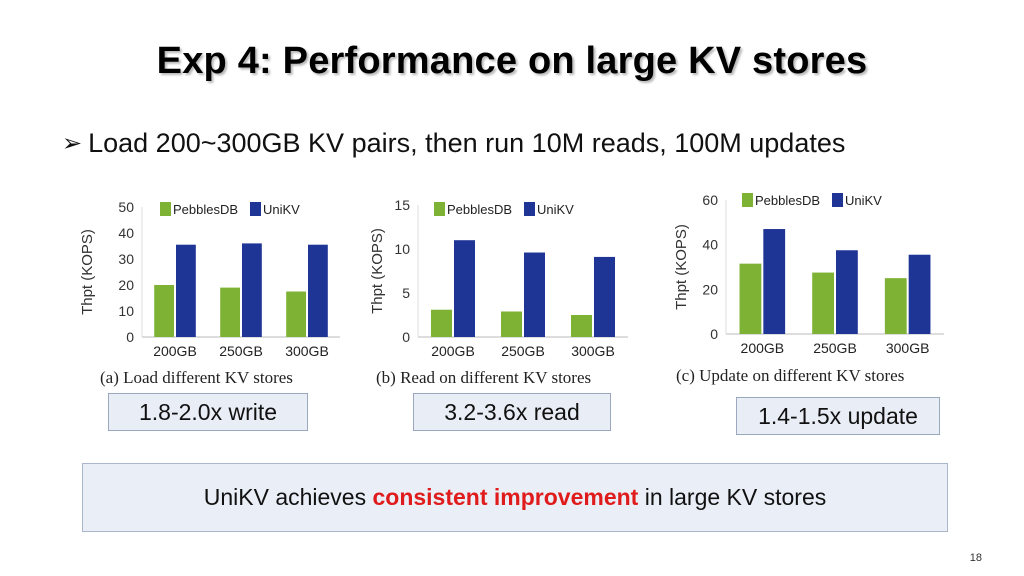 Image resolution: width=1024 pixels, height=576 pixels. I want to click on read-speedup-callout: 3.2-3.6x read, so click(512, 412).